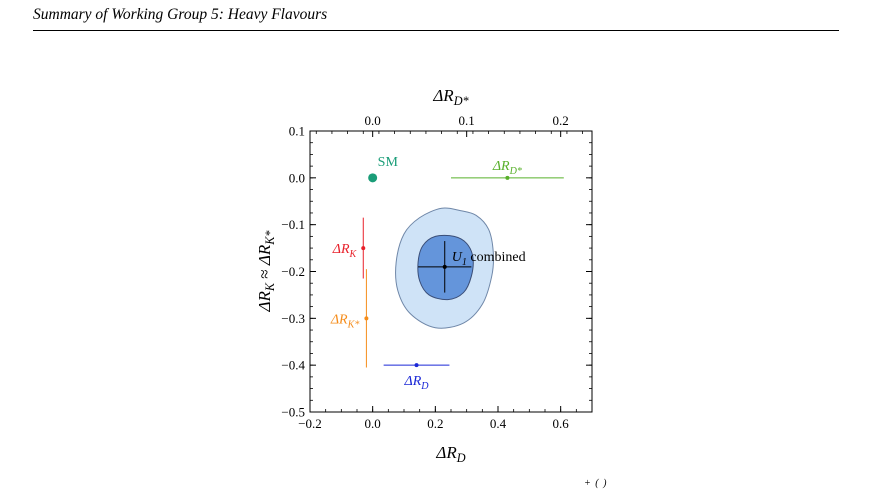 This screenshot has height=493, width=871. What do you see at coordinates (293, 224) in the screenshot?
I see `y-tick-label: −0.1` at bounding box center [293, 224].